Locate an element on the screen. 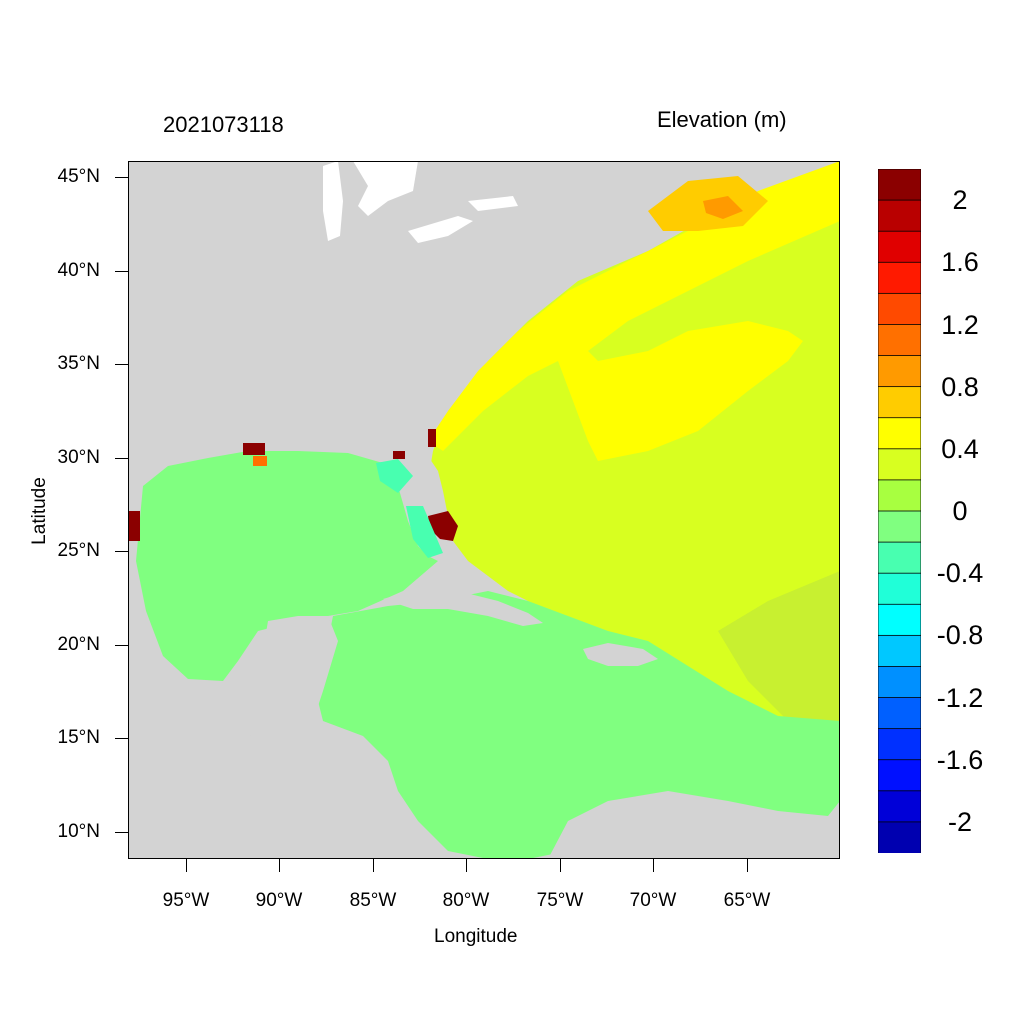 The width and height of the screenshot is (1024, 1024). xtick-label: 65°W is located at coordinates (747, 900).